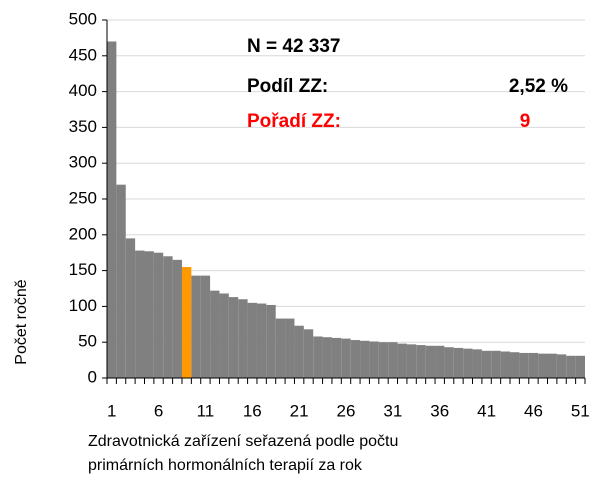  Describe the element at coordinates (294, 121) in the screenshot. I see `annotation: Pořadí ZZ:` at that location.